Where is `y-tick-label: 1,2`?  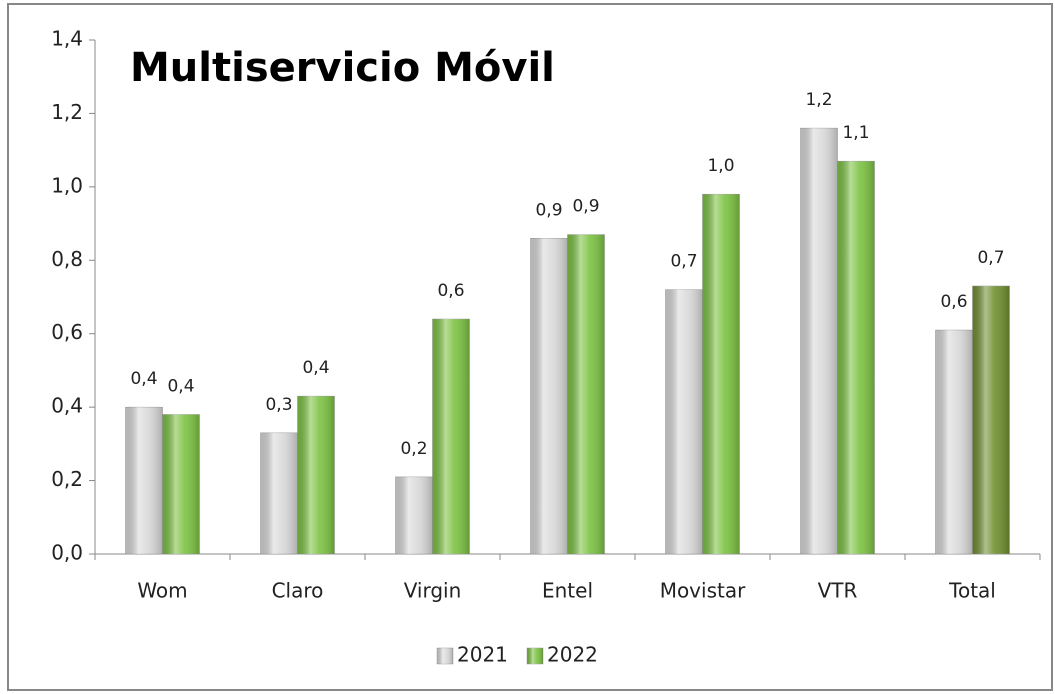 y-tick-label: 1,2 is located at coordinates (67, 112).